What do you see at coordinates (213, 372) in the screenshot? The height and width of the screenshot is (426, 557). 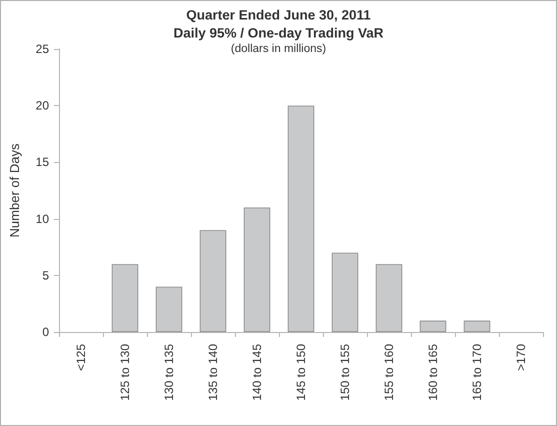 I see `x-tick-label: 135 to 140` at bounding box center [213, 372].